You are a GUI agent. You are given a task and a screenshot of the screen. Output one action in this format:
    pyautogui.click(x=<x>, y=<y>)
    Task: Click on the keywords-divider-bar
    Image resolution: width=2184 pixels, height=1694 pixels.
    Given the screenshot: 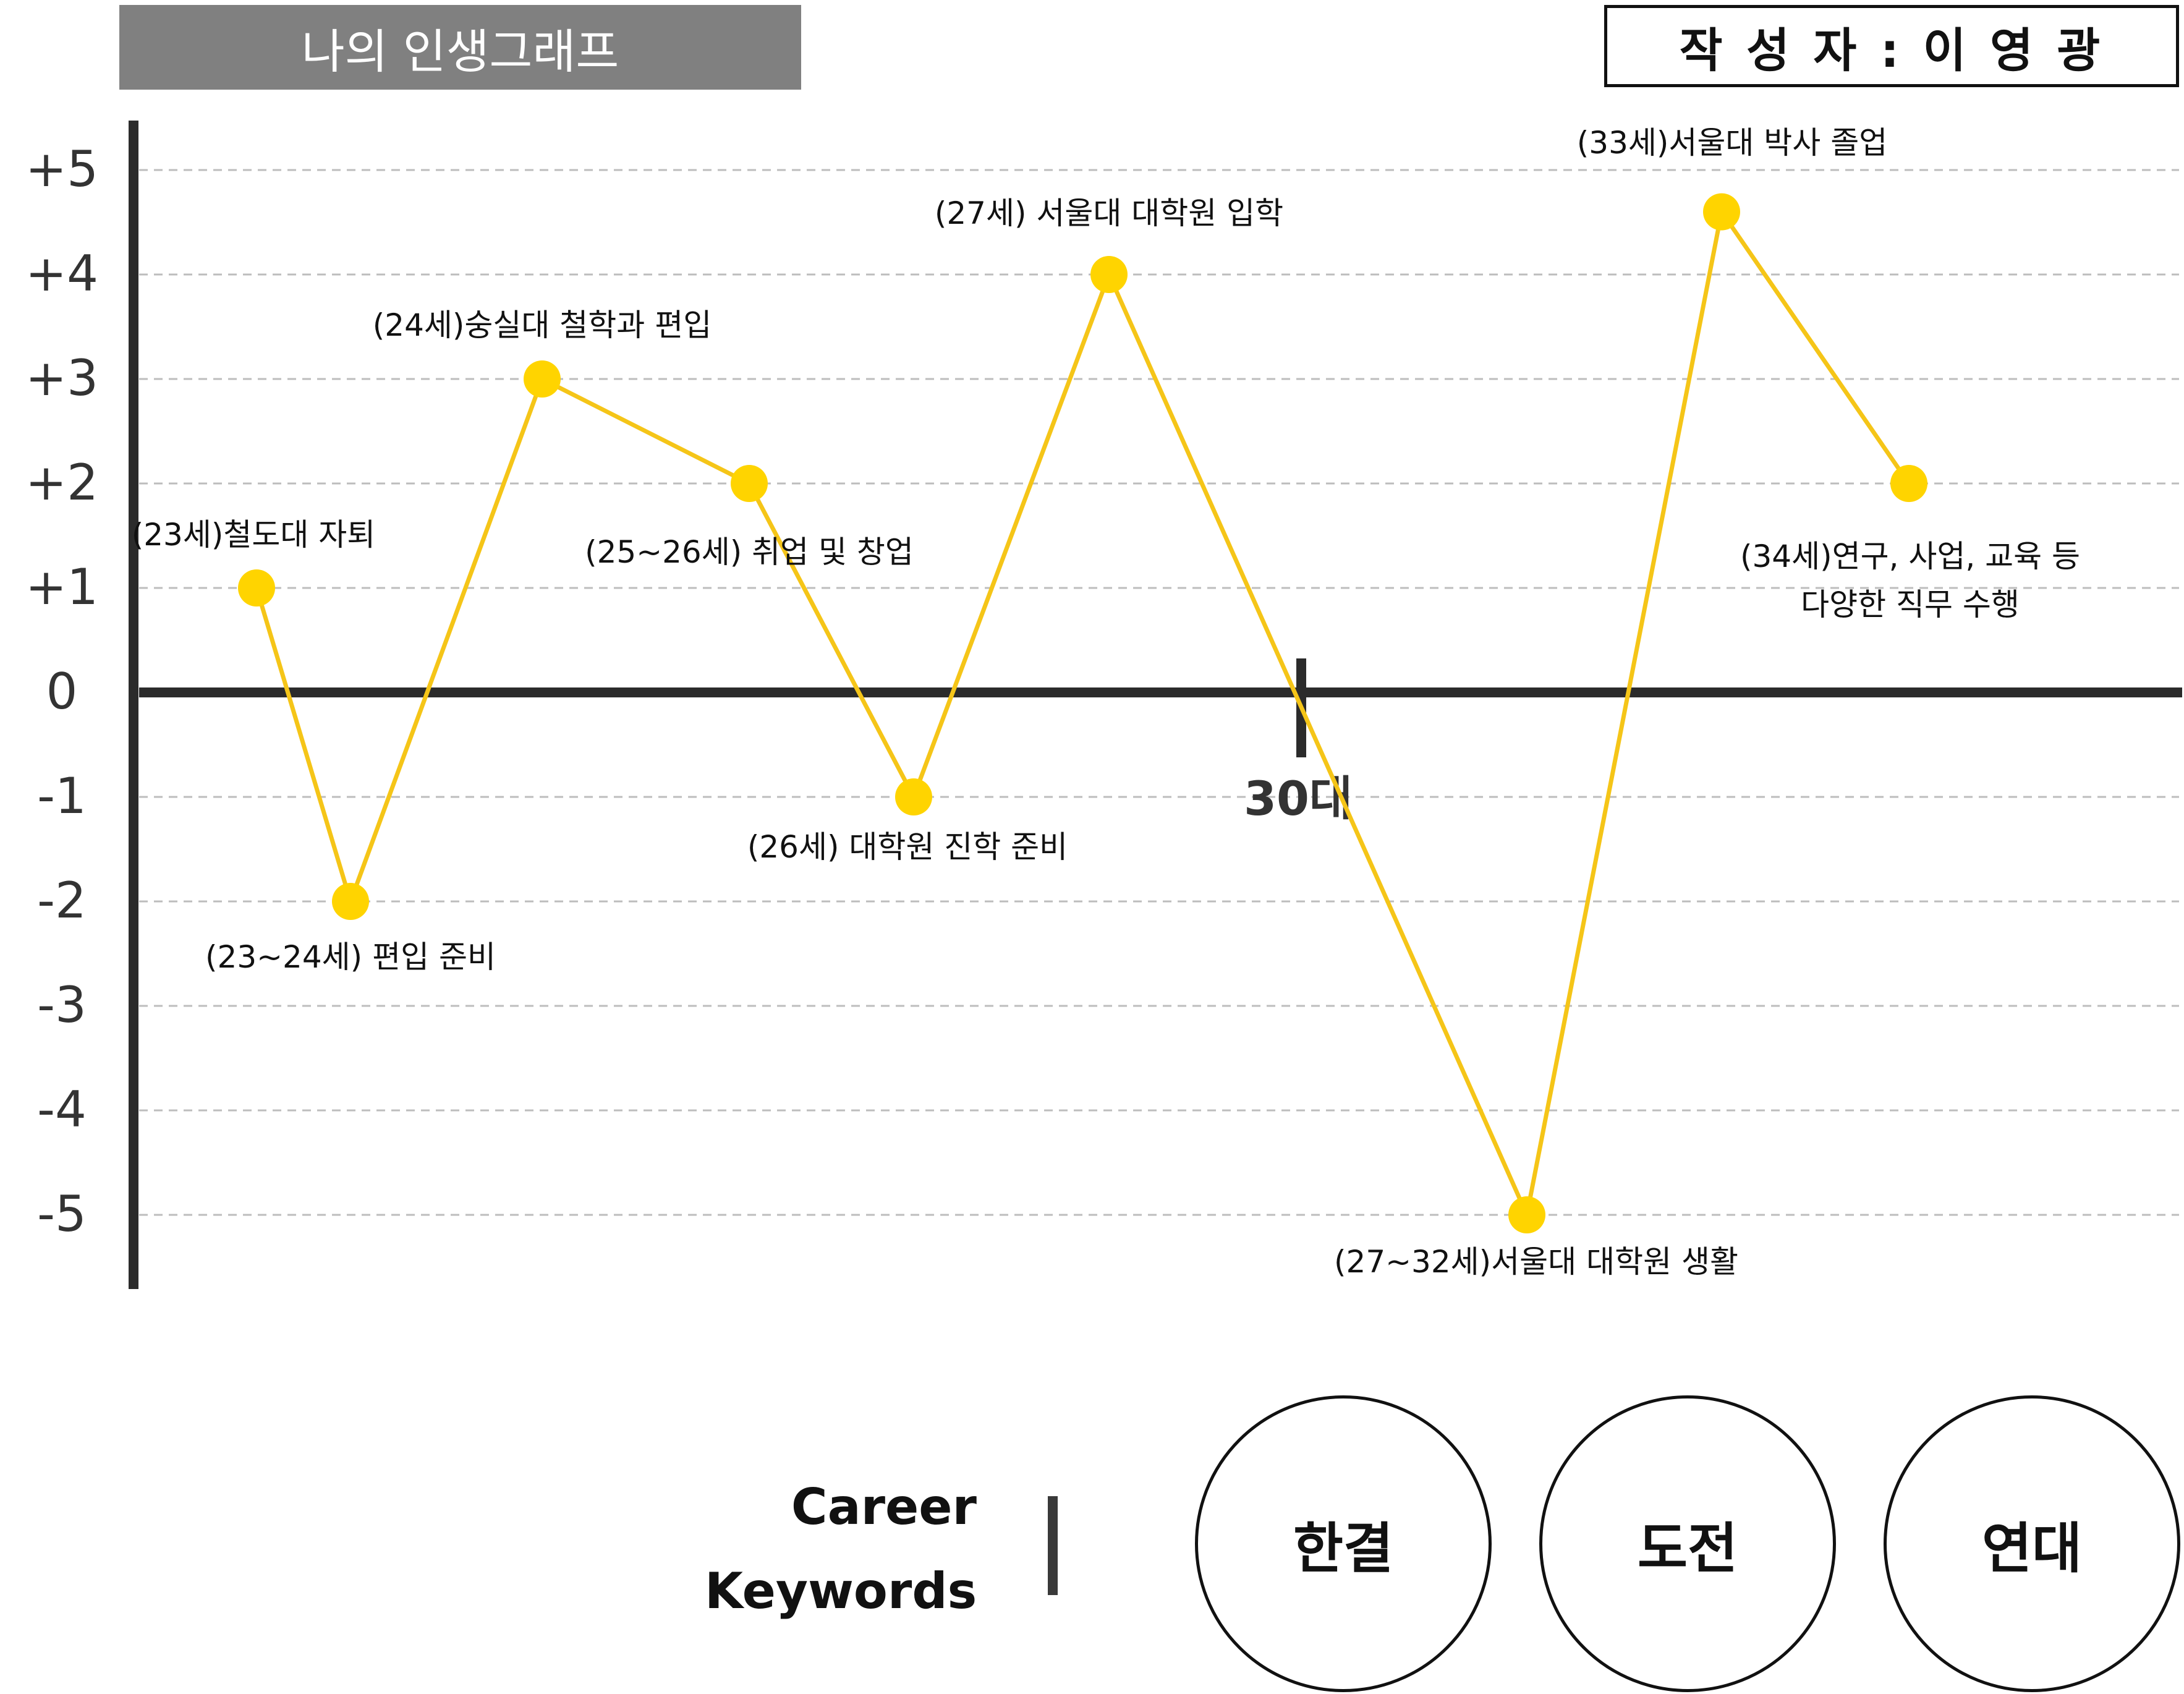 What is the action you would take?
    pyautogui.click(x=1053, y=1545)
    